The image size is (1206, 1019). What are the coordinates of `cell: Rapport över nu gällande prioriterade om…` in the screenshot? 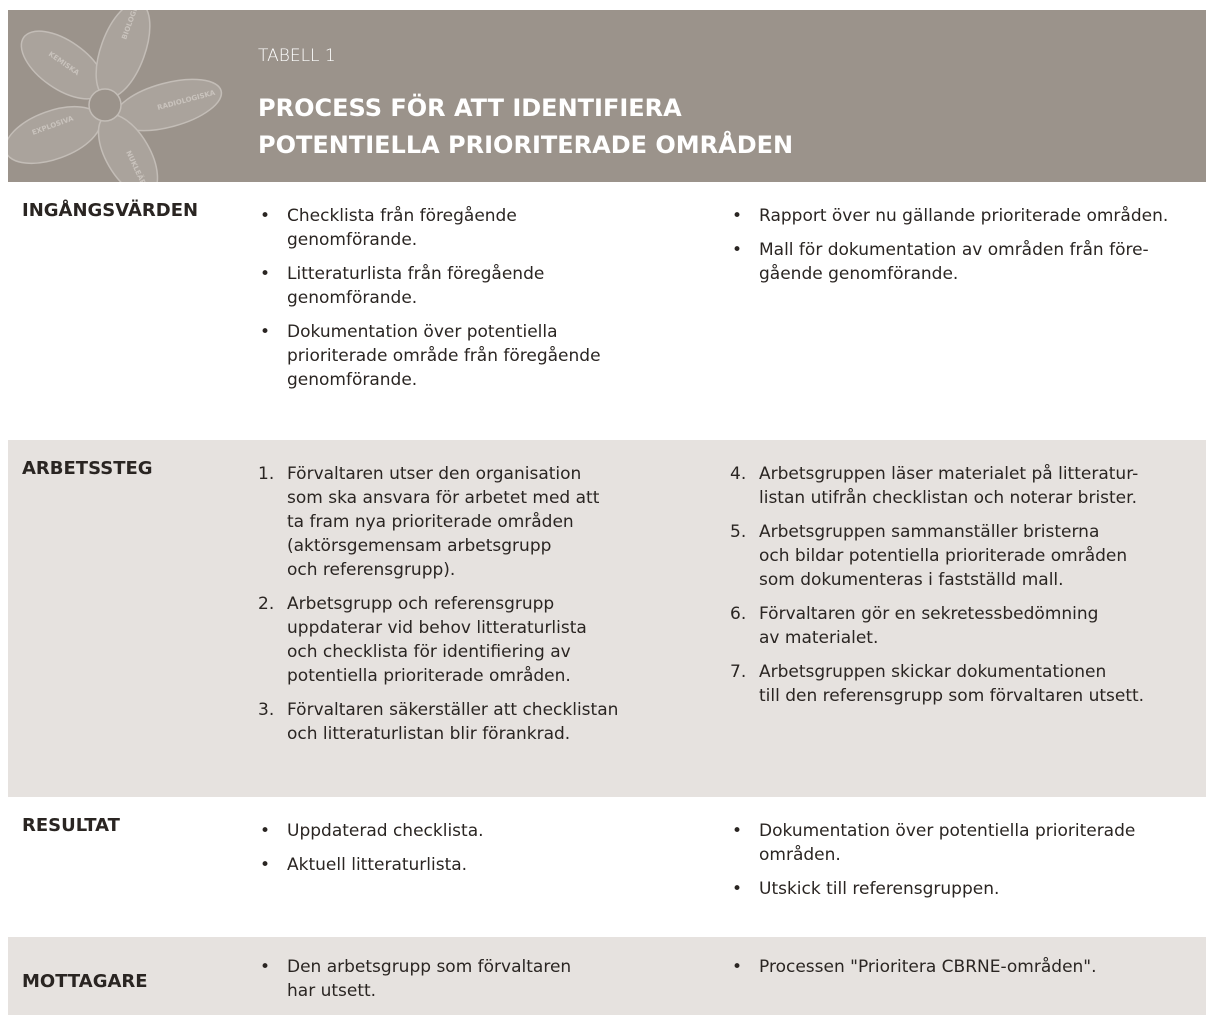 It's located at (968, 250).